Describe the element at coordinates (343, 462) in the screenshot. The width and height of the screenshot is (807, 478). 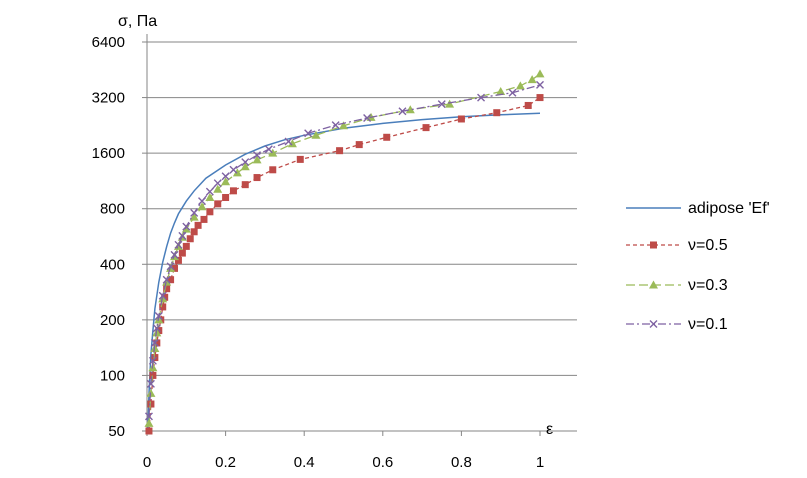
I see `x-tick-labels: 0 0.2 0.4 0.6 0.8 1` at that location.